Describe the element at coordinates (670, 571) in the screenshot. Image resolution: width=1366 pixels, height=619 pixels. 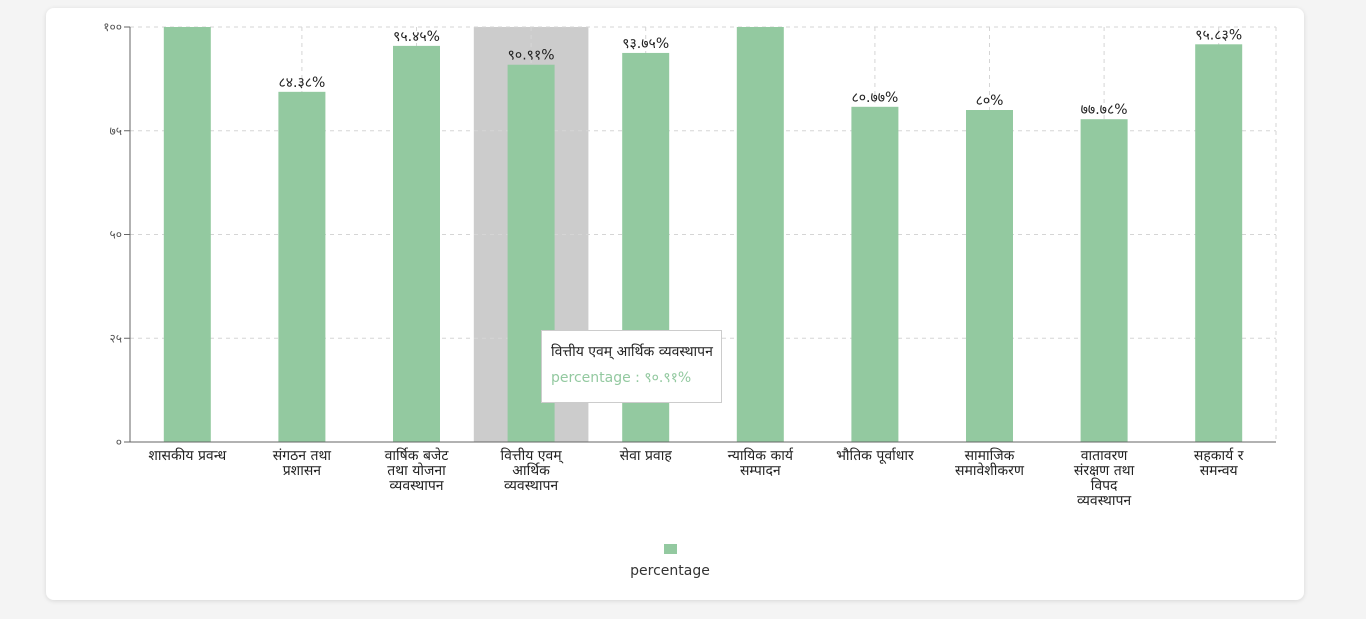
I see `legend-label: percentage` at that location.